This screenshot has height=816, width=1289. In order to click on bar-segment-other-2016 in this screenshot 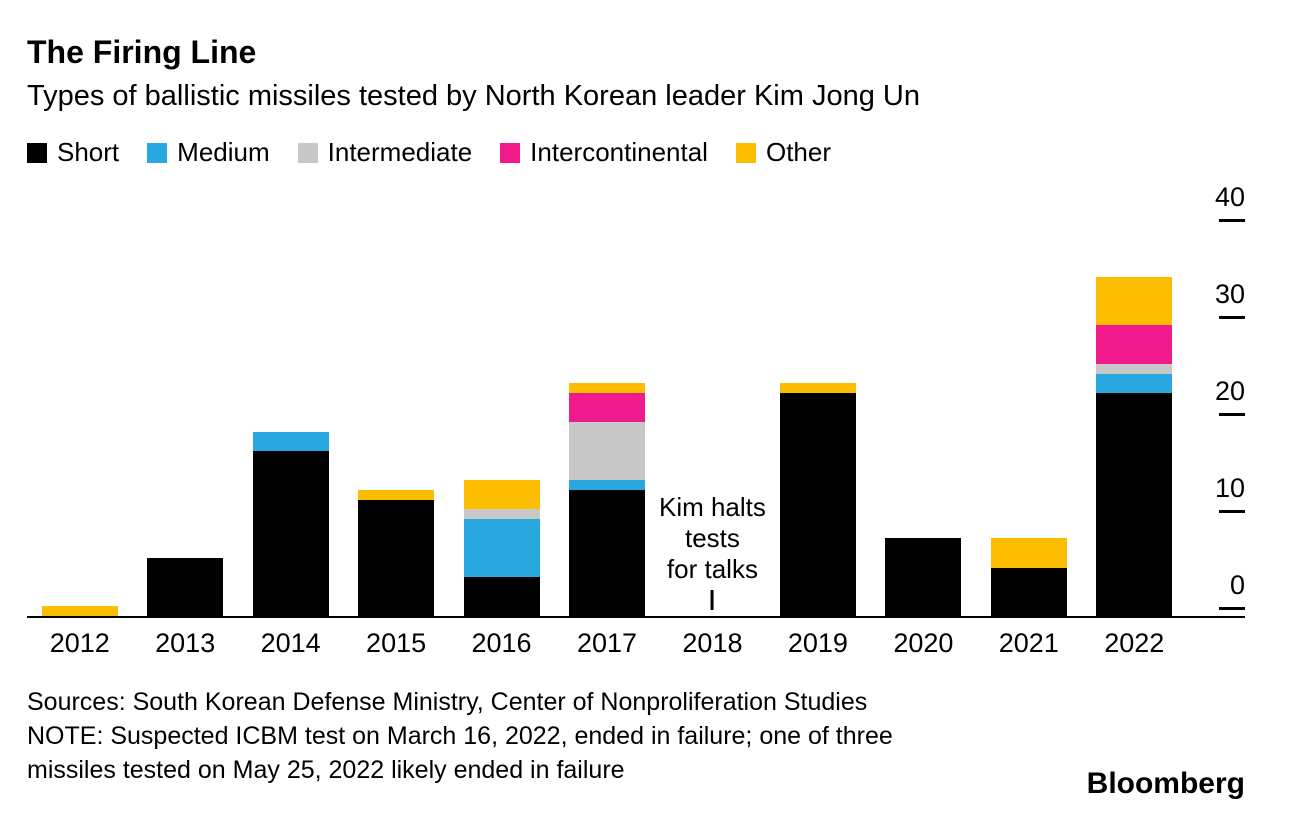, I will do `click(501, 495)`.